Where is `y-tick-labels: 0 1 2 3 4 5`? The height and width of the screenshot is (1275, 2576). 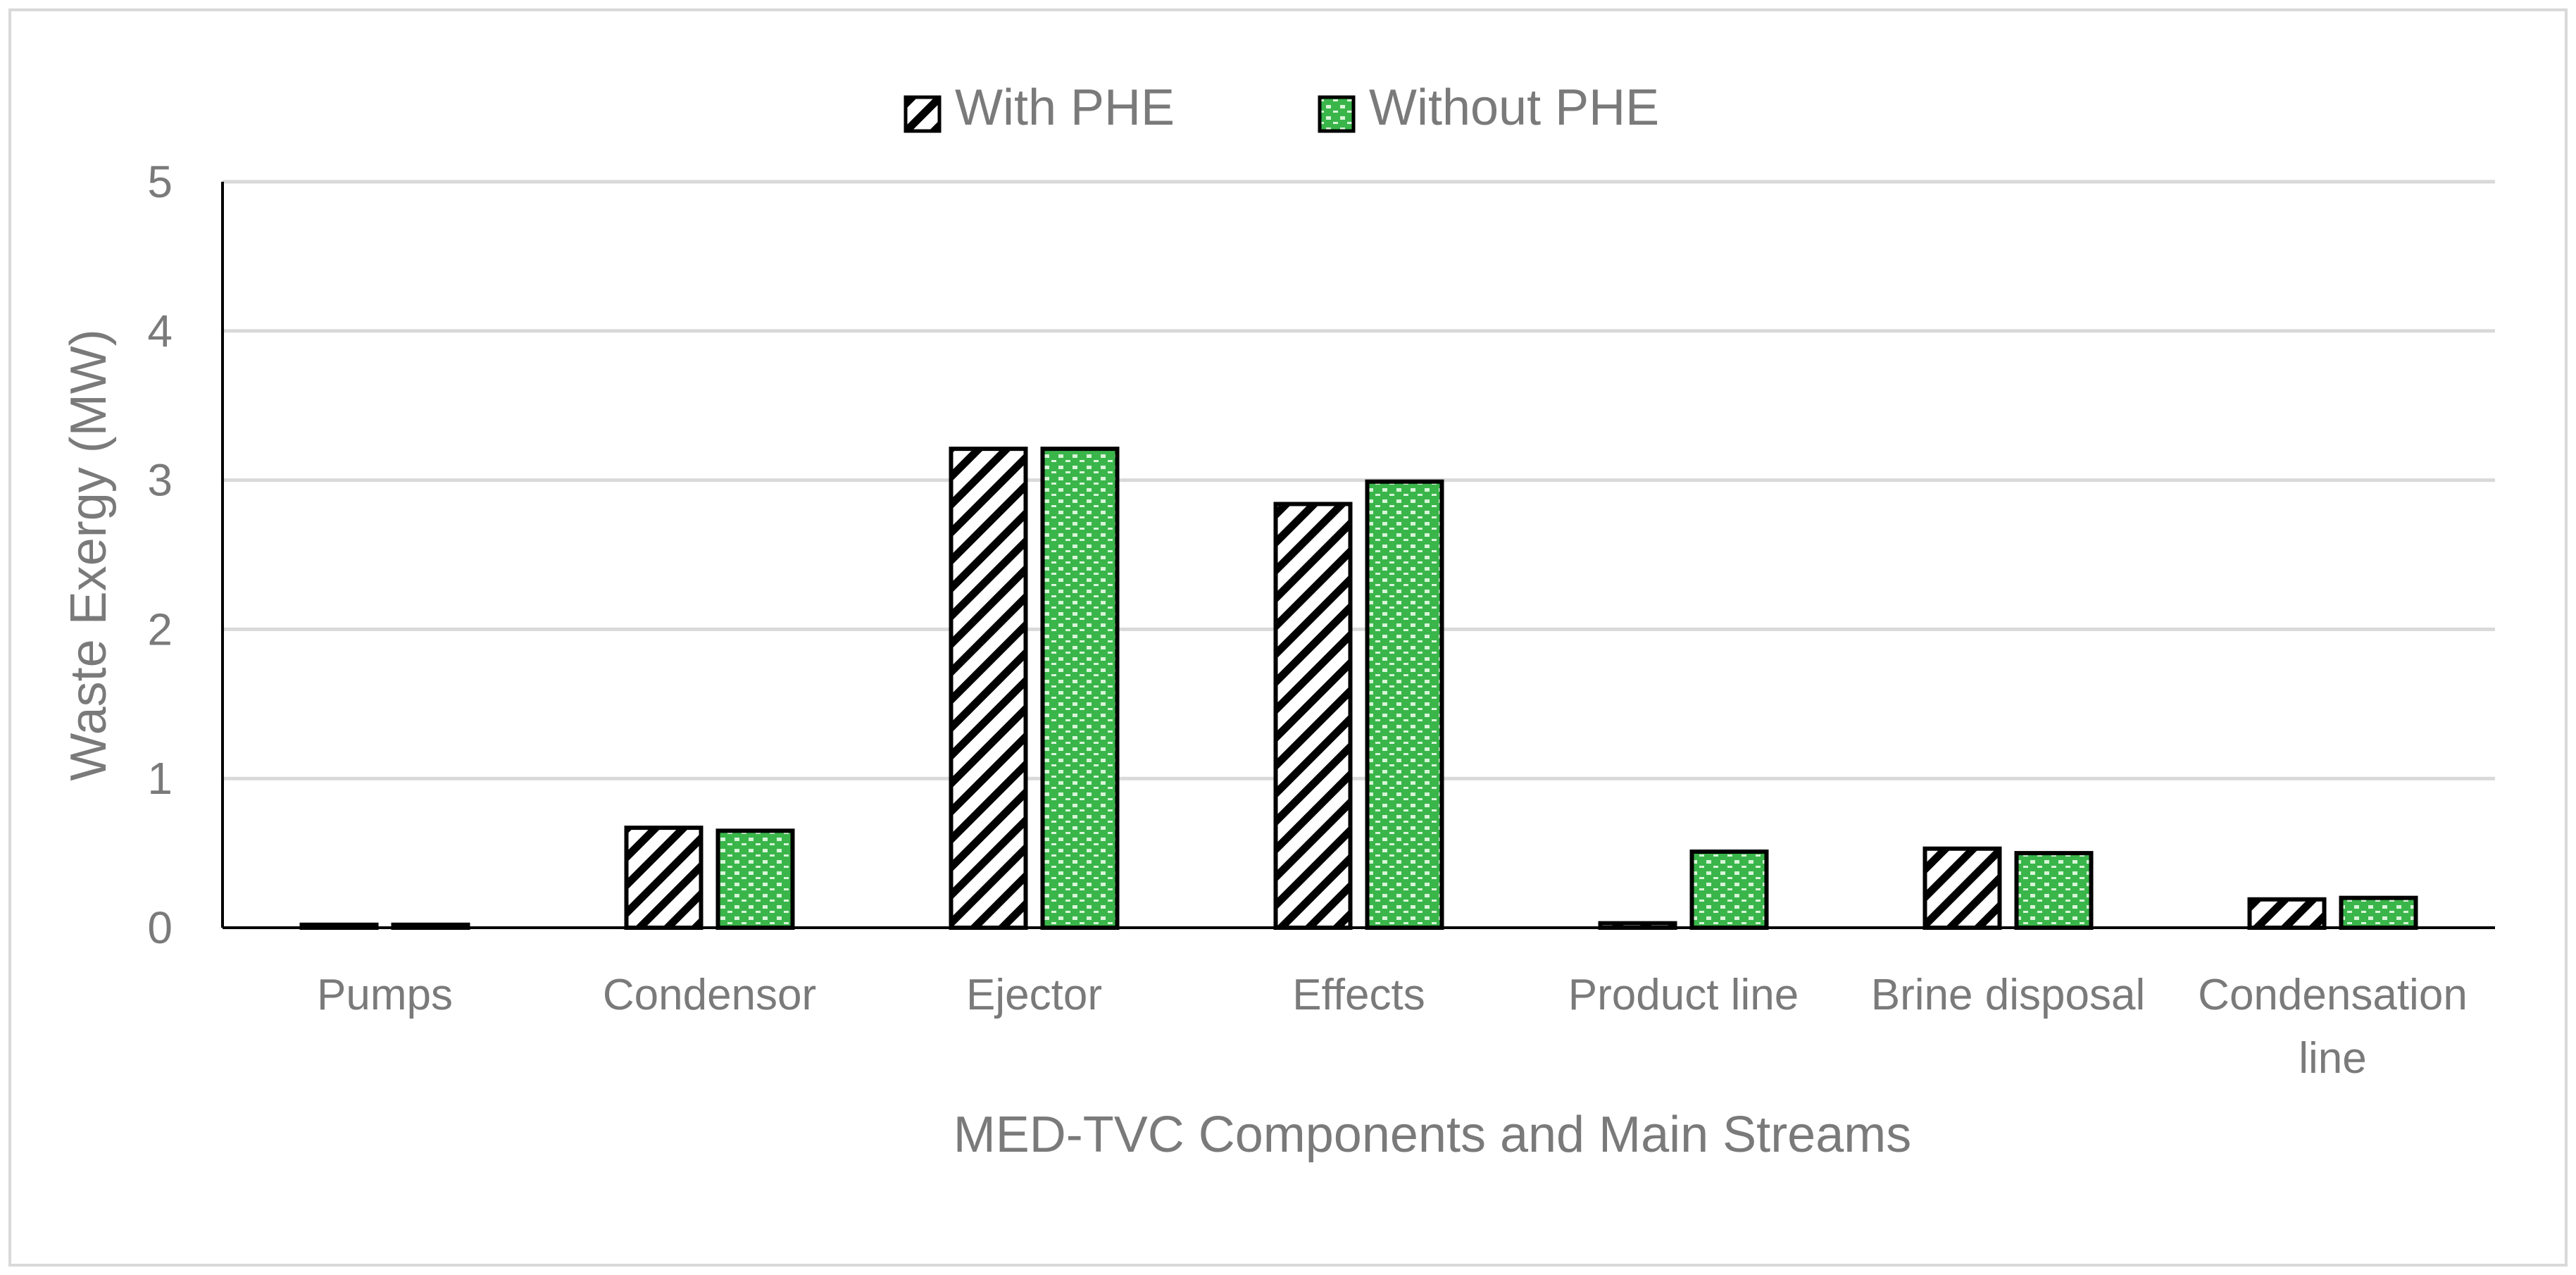
y-tick-labels: 0 1 2 3 4 5 is located at coordinates (160, 555).